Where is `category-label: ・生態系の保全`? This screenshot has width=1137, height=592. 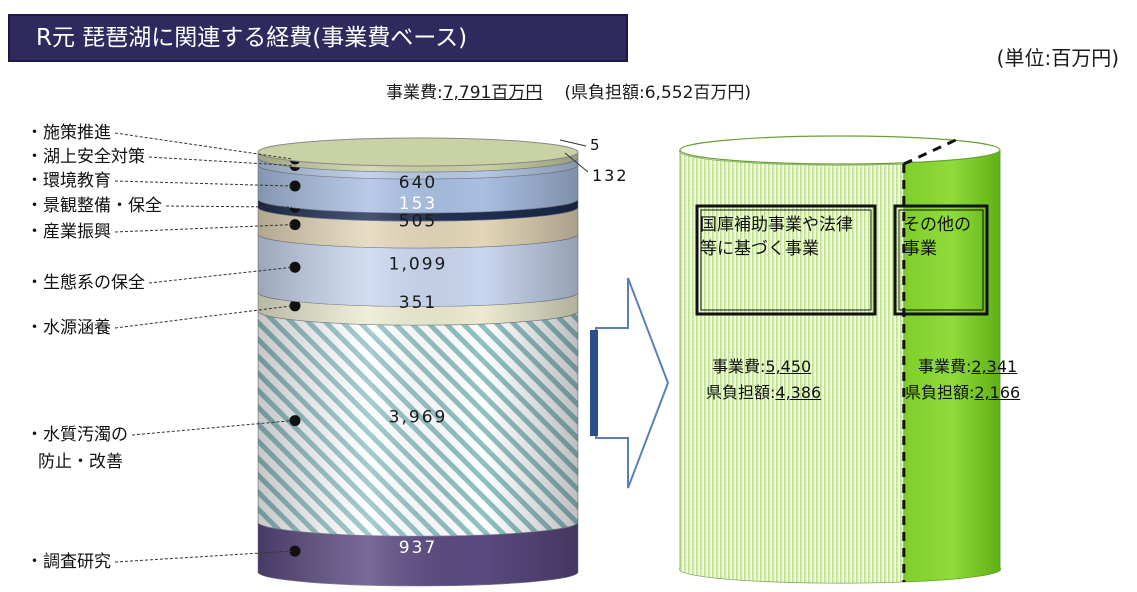
category-label: ・生態系の保全 is located at coordinates (85, 283).